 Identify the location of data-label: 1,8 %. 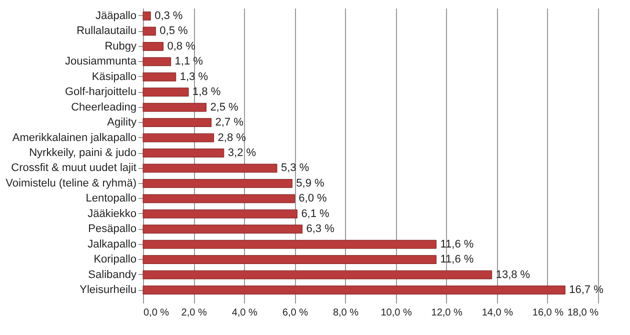
(206, 92).